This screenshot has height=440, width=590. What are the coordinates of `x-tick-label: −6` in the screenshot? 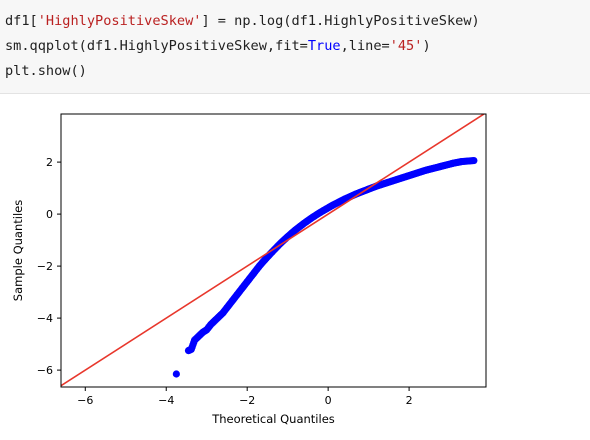 It's located at (85, 400).